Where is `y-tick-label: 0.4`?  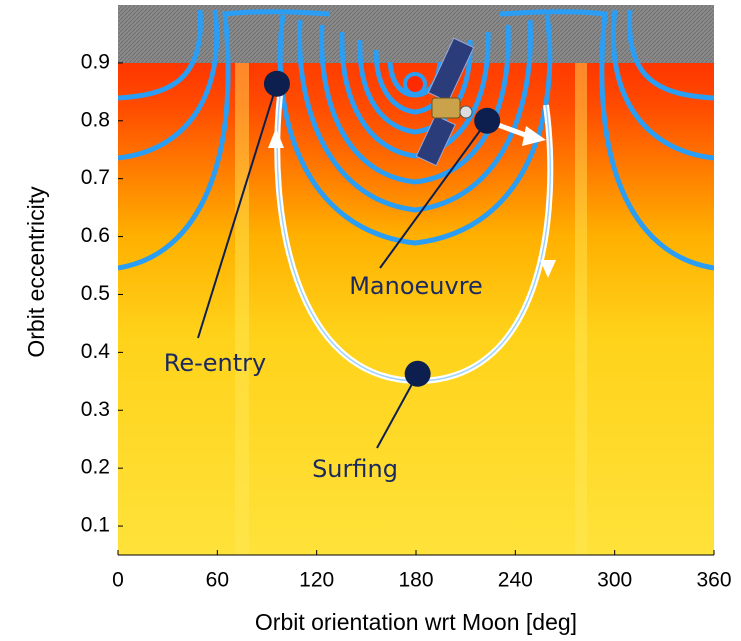 y-tick-label: 0.4 is located at coordinates (96, 351).